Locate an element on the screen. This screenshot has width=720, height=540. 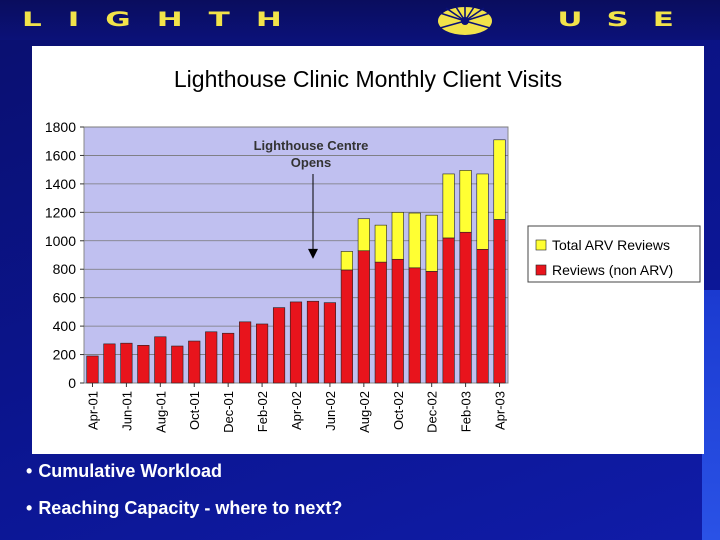
legend-box is located at coordinates (614, 254).